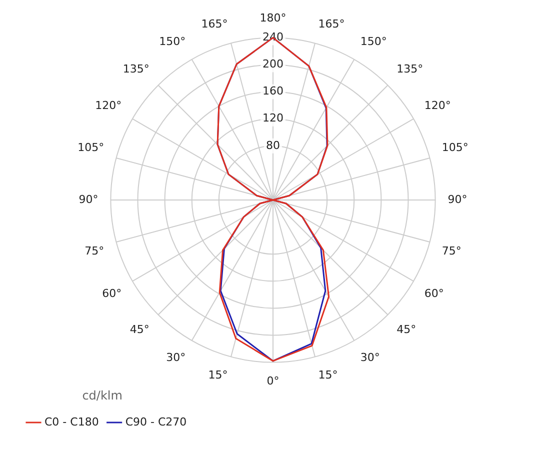 The height and width of the screenshot is (450, 550). I want to click on y-tick-label: 80, so click(273, 145).